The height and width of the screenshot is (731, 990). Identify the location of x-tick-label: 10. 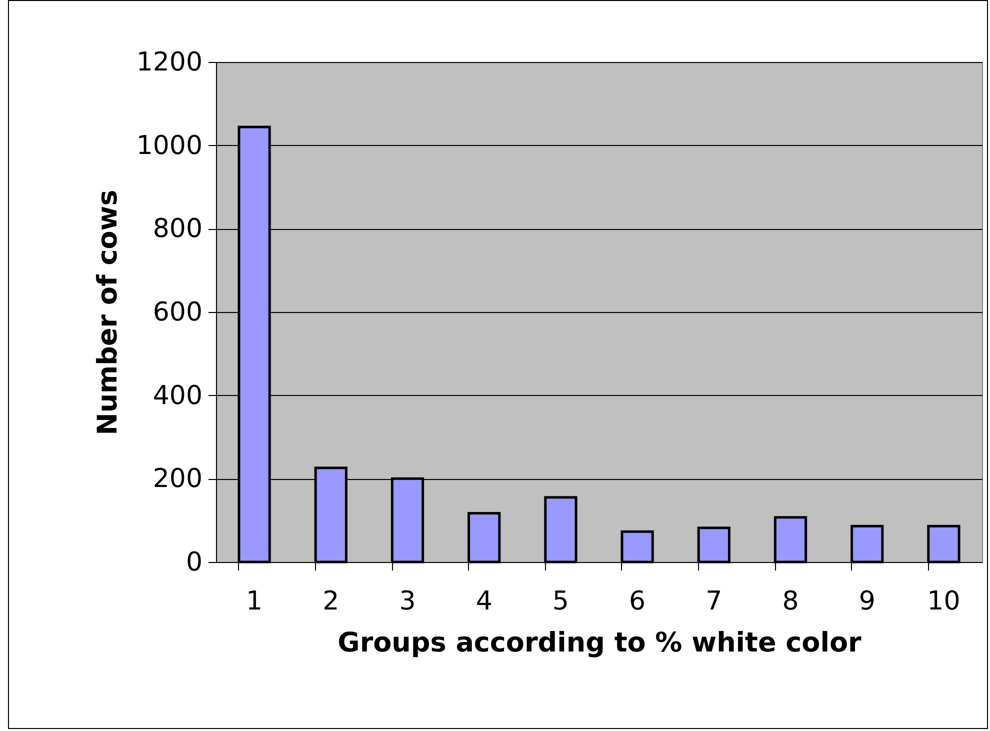
(943, 601).